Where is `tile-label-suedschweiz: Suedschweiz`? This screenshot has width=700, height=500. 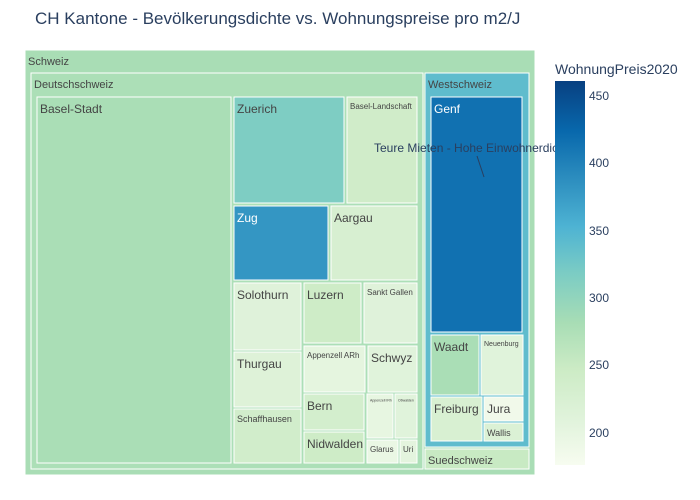 tile-label-suedschweiz: Suedschweiz is located at coordinates (460, 461).